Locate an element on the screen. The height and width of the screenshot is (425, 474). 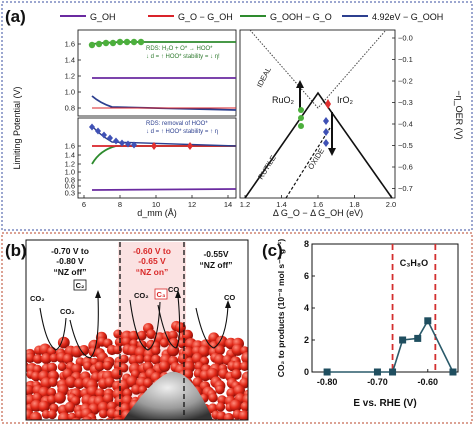
nanoparticle-spheres is located at coordinates (131, 372).